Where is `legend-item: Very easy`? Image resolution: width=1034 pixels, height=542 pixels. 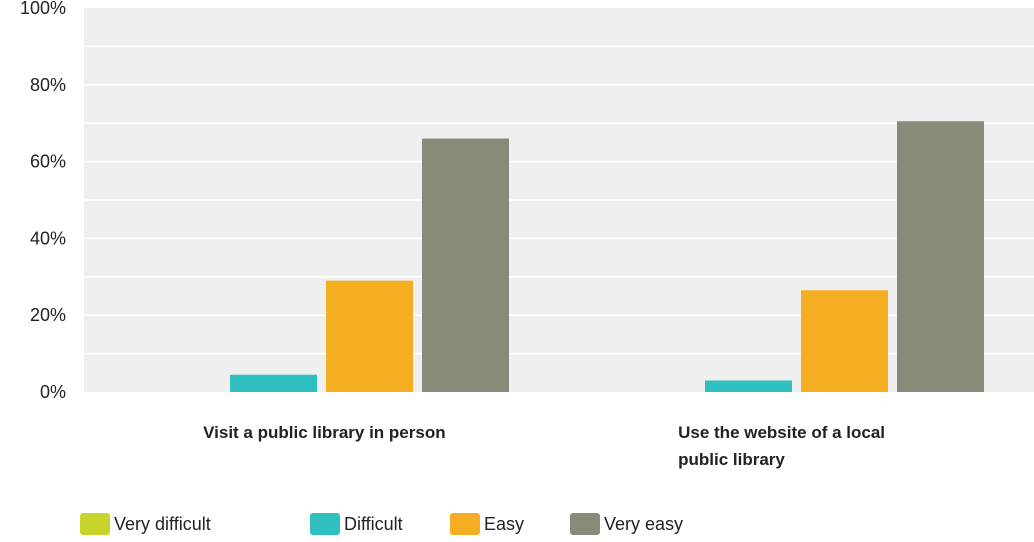 legend-item: Very easy is located at coordinates (640, 524).